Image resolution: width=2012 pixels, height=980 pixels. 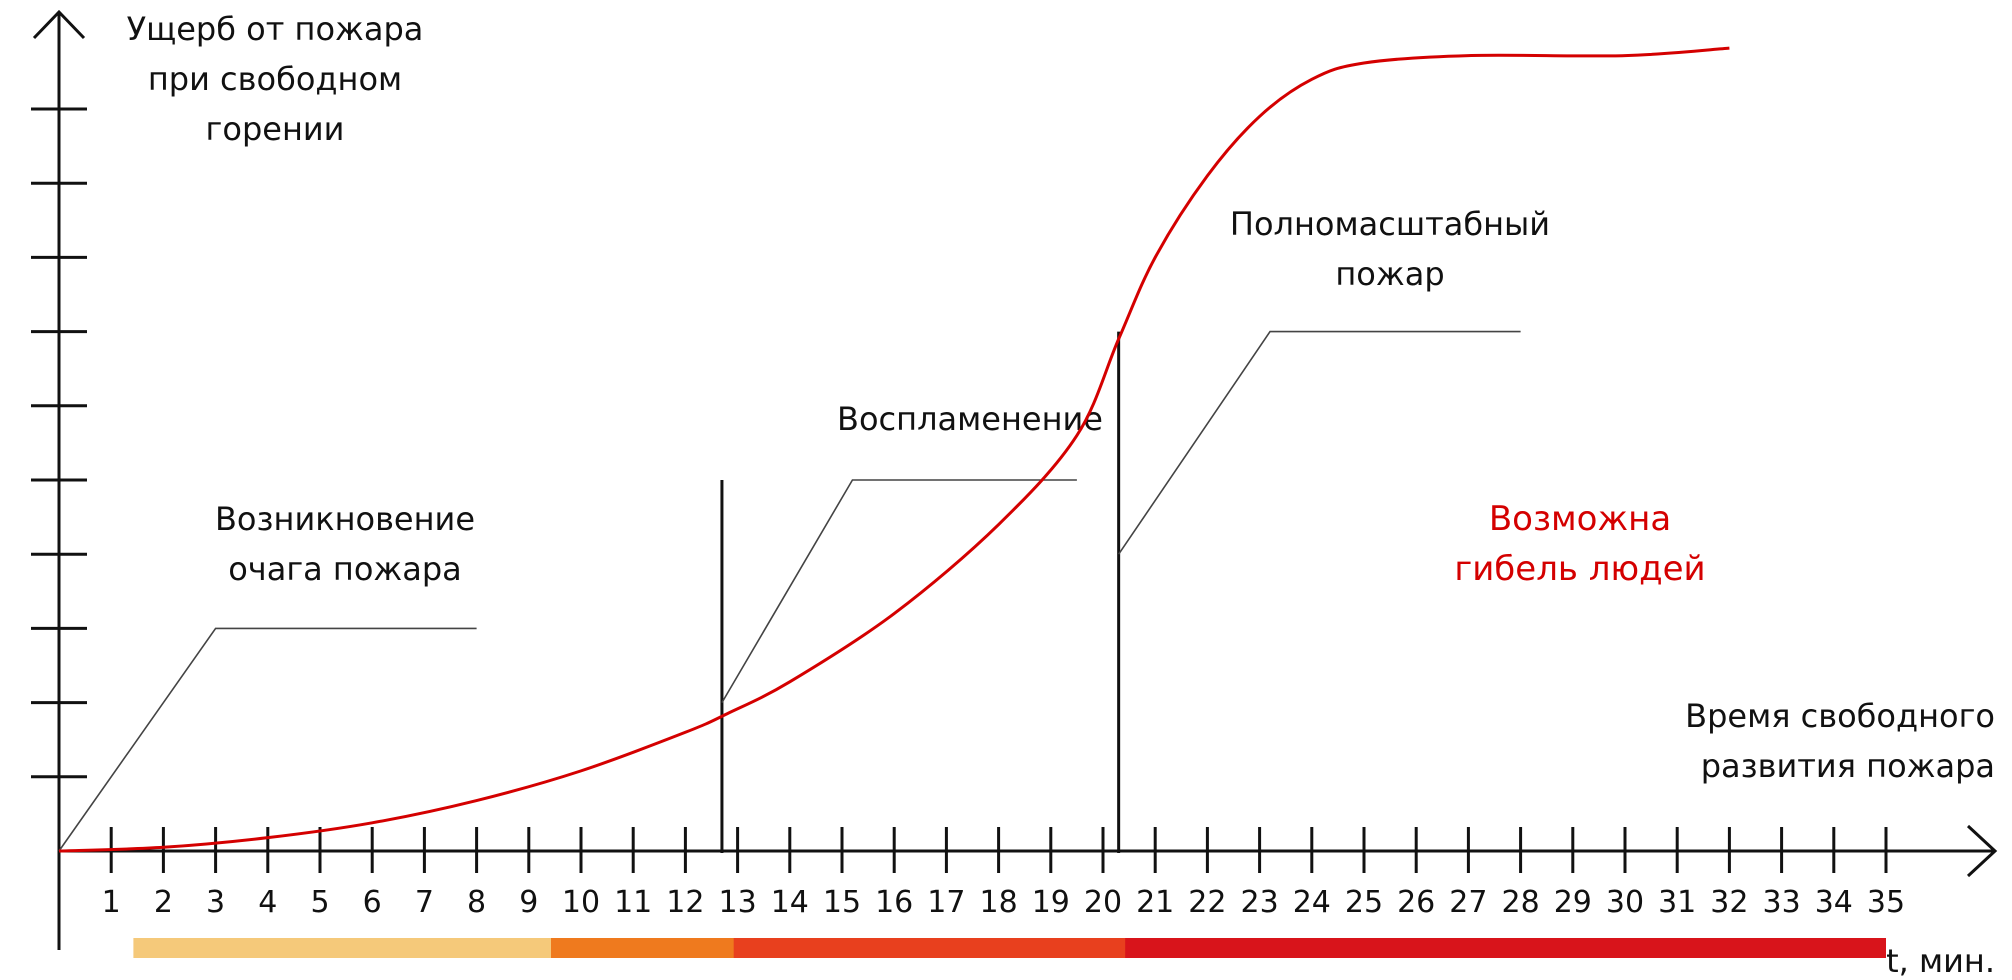 What do you see at coordinates (345, 519) in the screenshot?
I see `annotation-1-line-1: Возникновение` at bounding box center [345, 519].